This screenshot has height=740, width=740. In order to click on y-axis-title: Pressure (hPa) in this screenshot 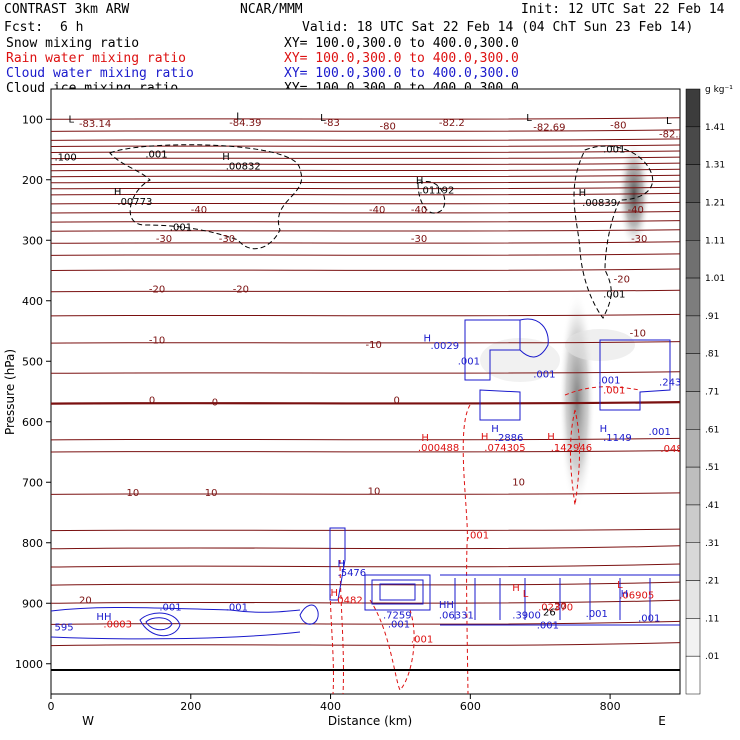, I will do `click(10, 392)`.